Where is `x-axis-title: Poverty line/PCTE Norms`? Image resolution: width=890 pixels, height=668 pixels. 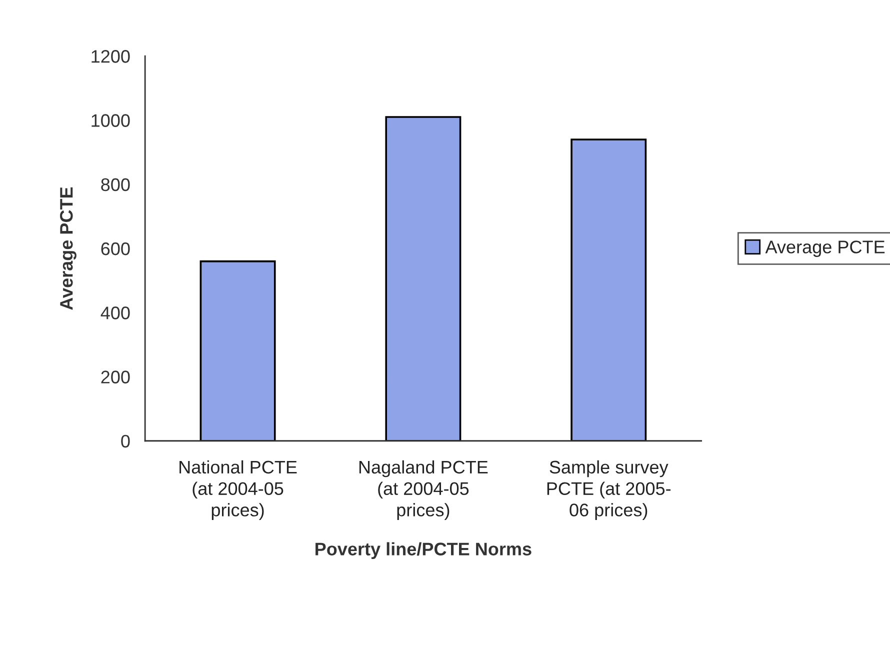 x-axis-title: Poverty line/PCTE Norms is located at coordinates (424, 551).